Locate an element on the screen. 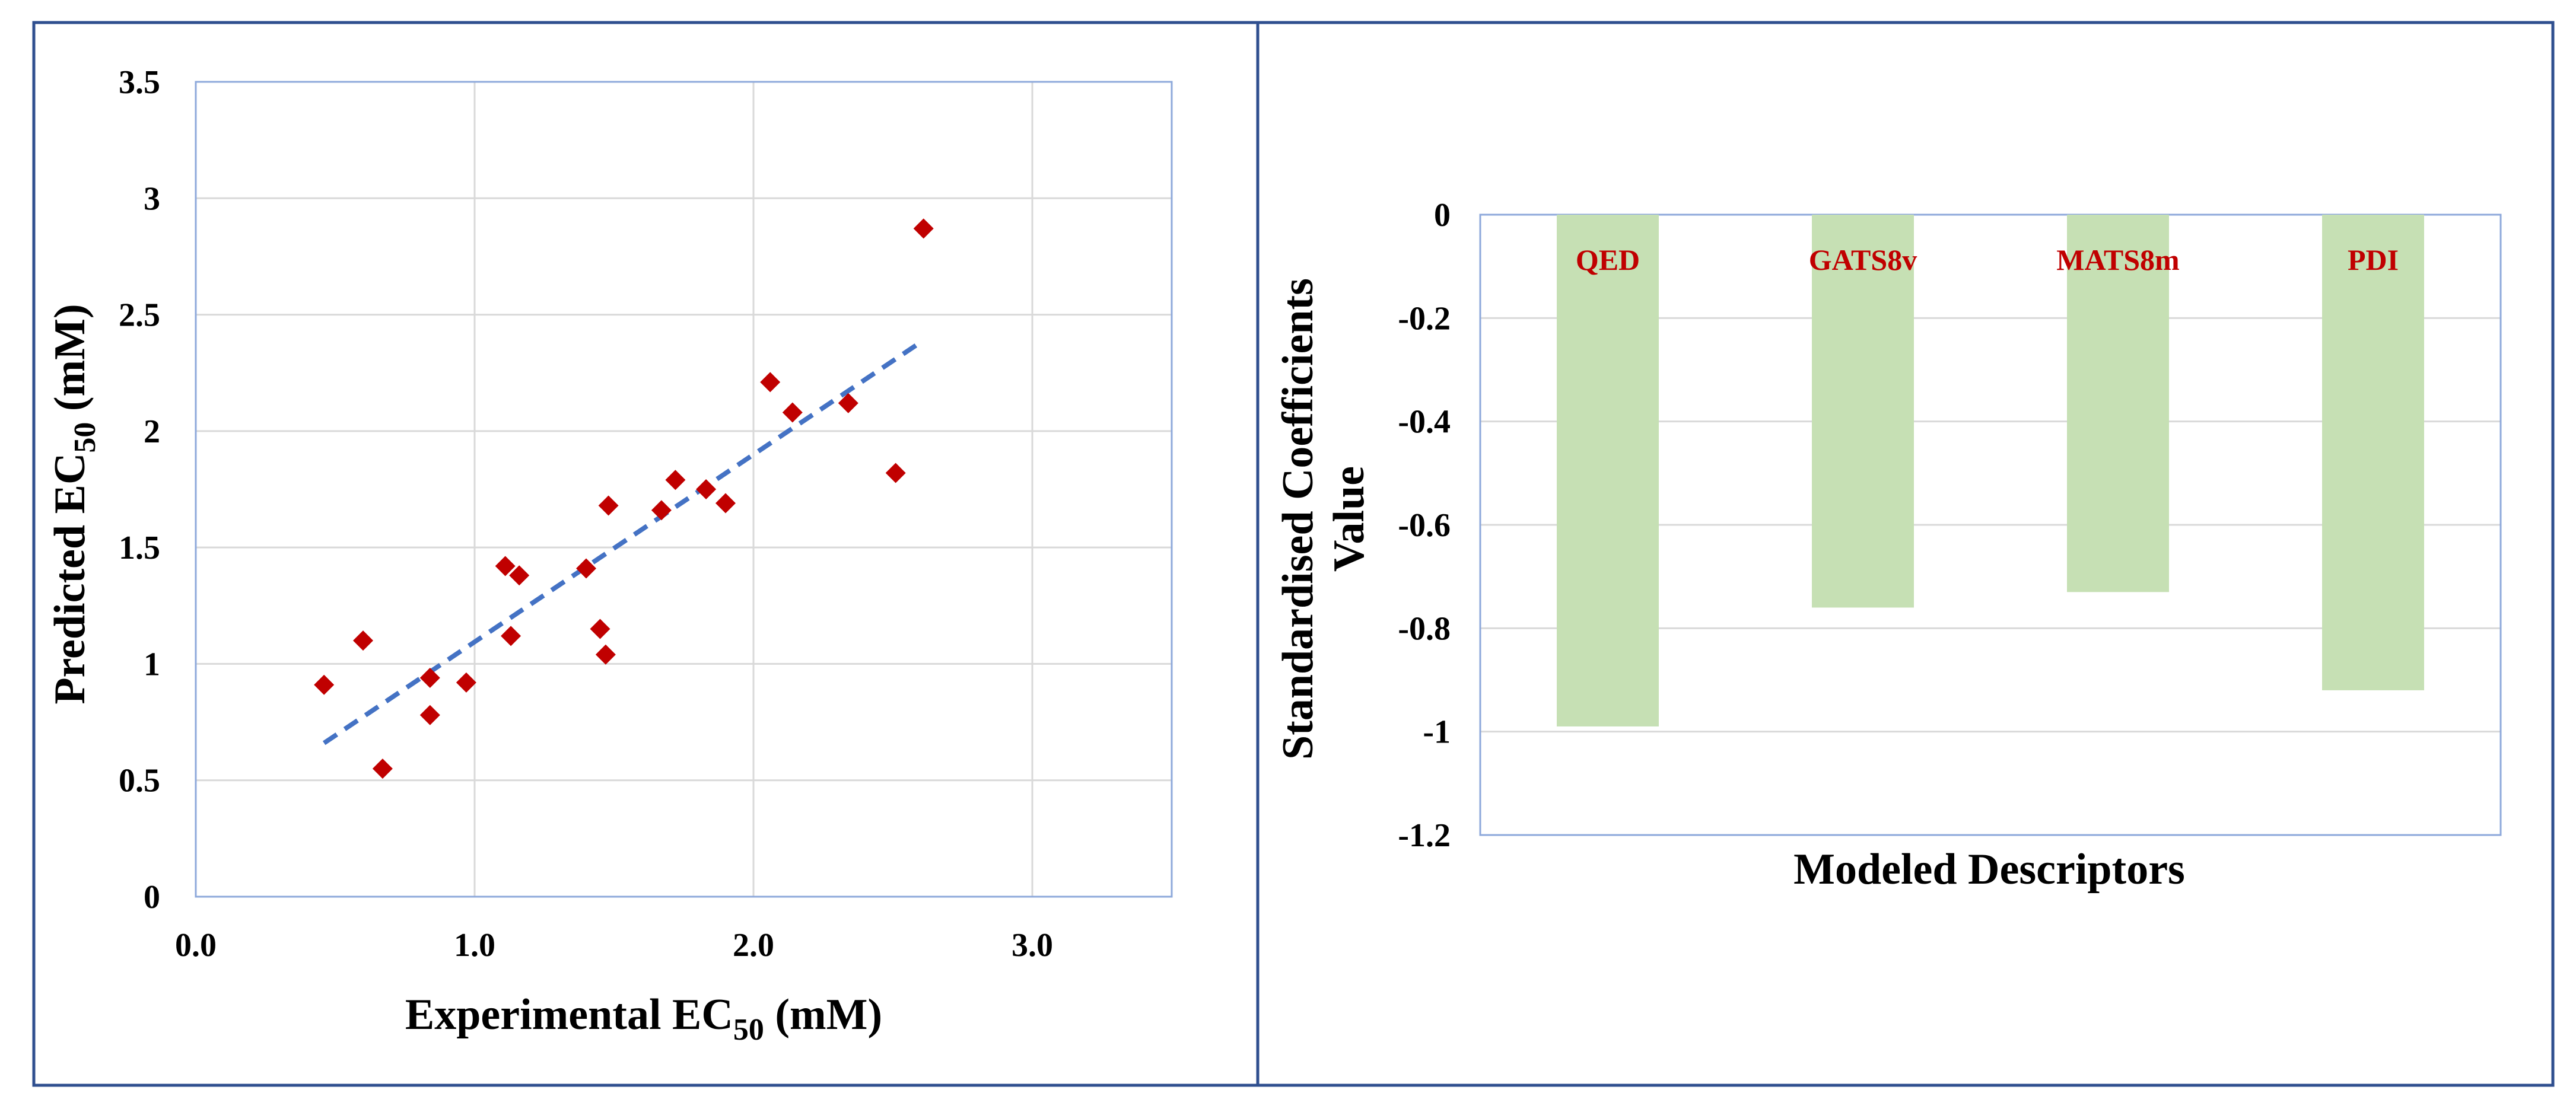 This screenshot has height=1109, width=2576. scatter-x-tick-labels: 0.0 1.0 2.0 3.0 is located at coordinates (614, 945).